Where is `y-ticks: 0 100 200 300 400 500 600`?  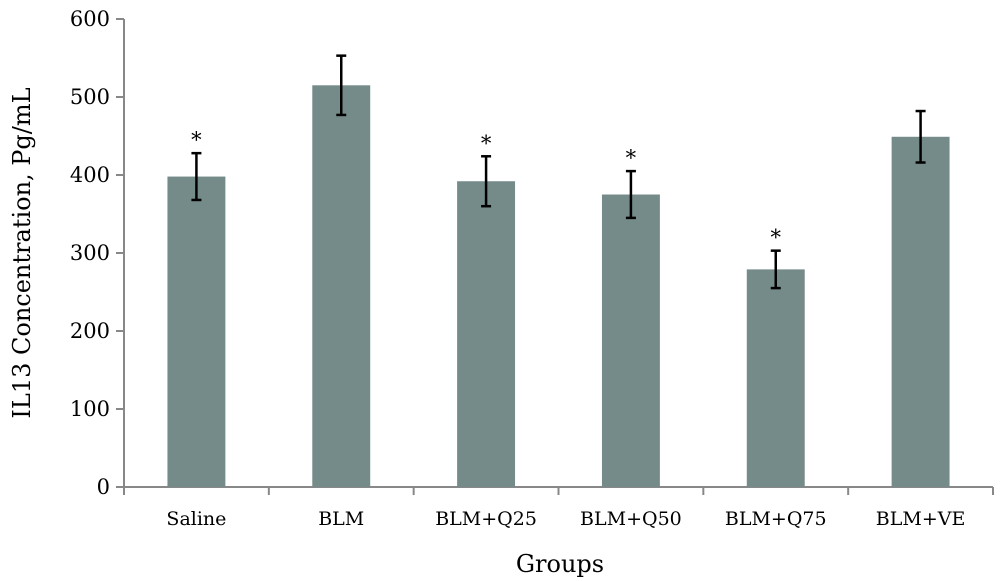 y-ticks: 0 100 200 300 400 500 600 is located at coordinates (97, 253).